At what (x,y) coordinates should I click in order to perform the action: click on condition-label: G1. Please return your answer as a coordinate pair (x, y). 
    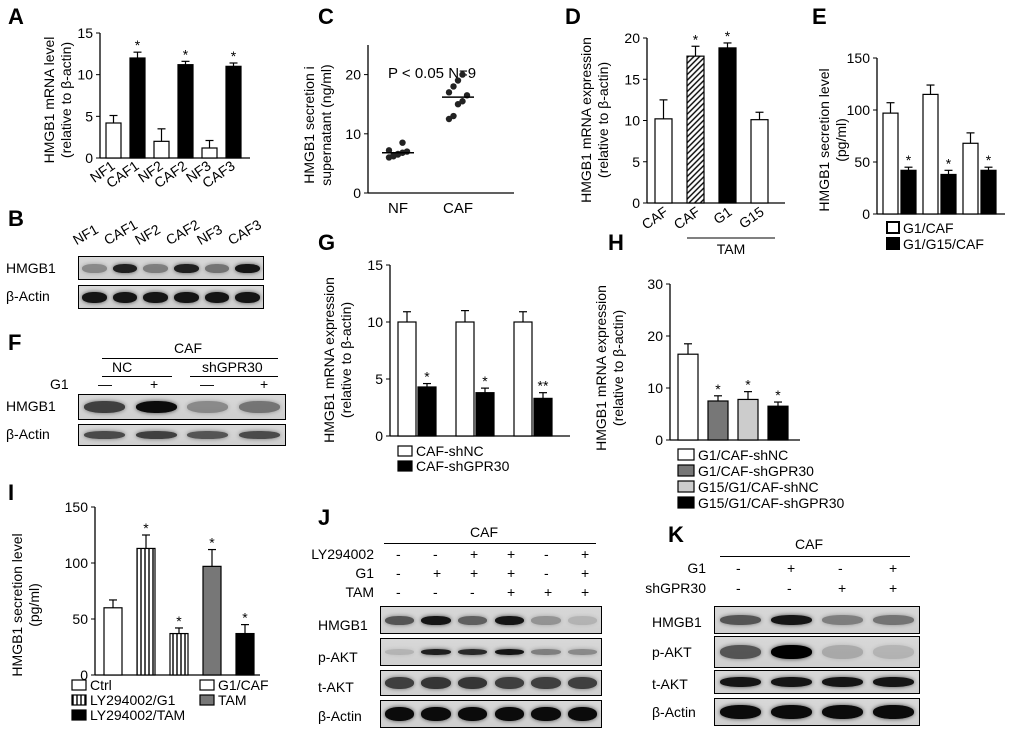
    Looking at the image, I should click on (364, 573).